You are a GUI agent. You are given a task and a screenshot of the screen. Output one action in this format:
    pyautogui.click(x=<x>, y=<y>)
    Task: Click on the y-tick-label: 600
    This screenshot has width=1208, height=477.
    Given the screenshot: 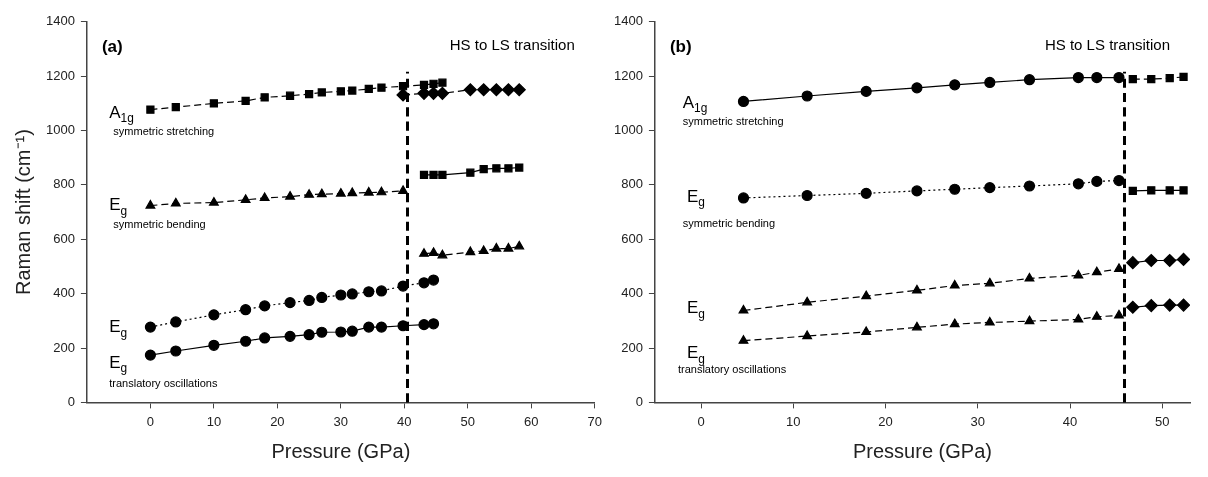 What is the action you would take?
    pyautogui.click(x=632, y=238)
    